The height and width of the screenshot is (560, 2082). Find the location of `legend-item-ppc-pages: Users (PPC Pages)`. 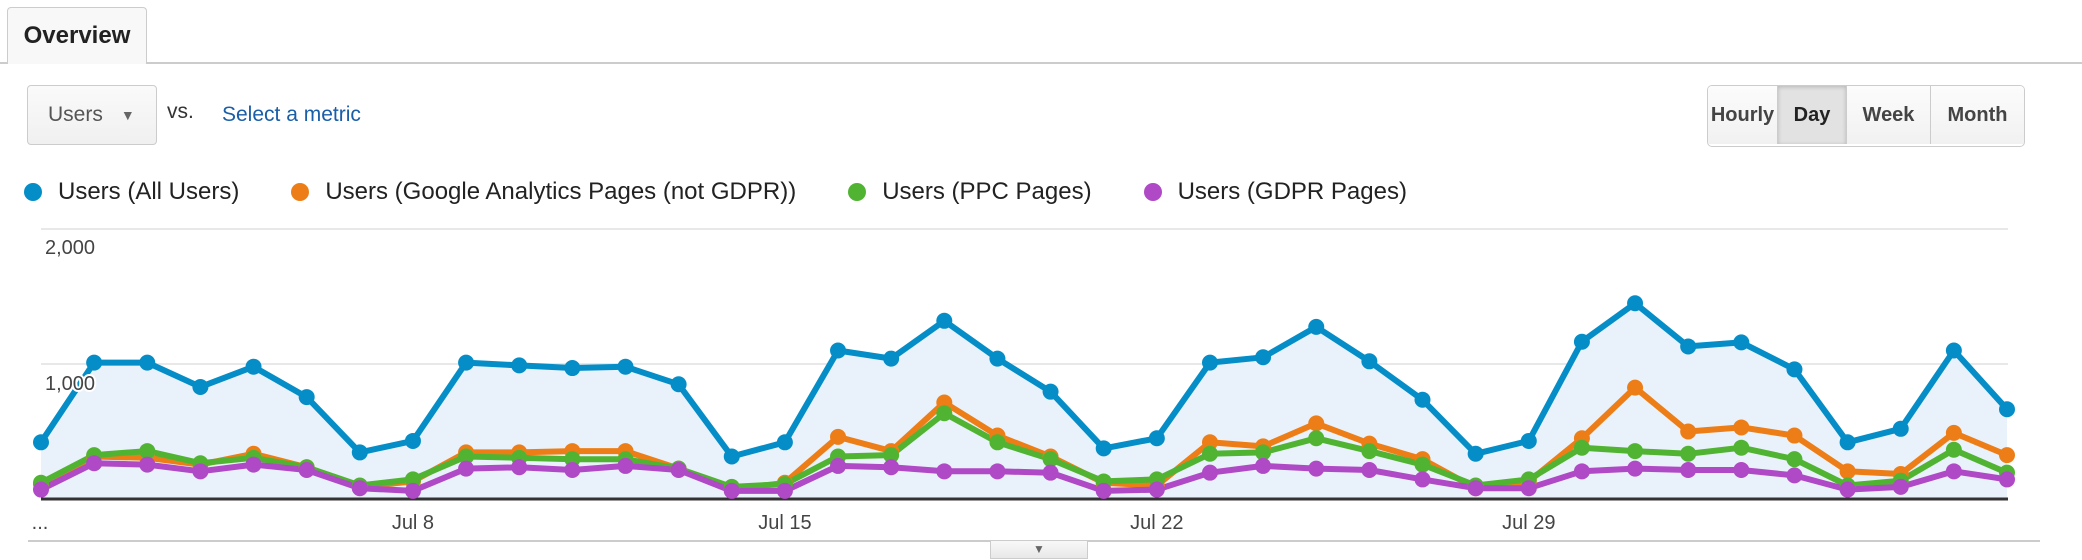

legend-item-ppc-pages: Users (PPC Pages) is located at coordinates (970, 192).